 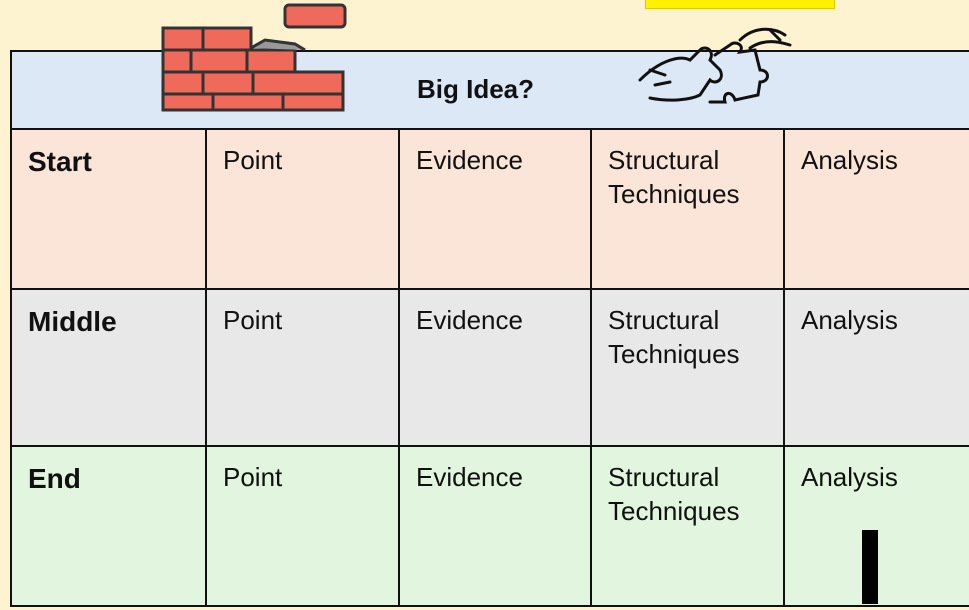 What do you see at coordinates (715, 65) in the screenshot?
I see `puzzle-icon` at bounding box center [715, 65].